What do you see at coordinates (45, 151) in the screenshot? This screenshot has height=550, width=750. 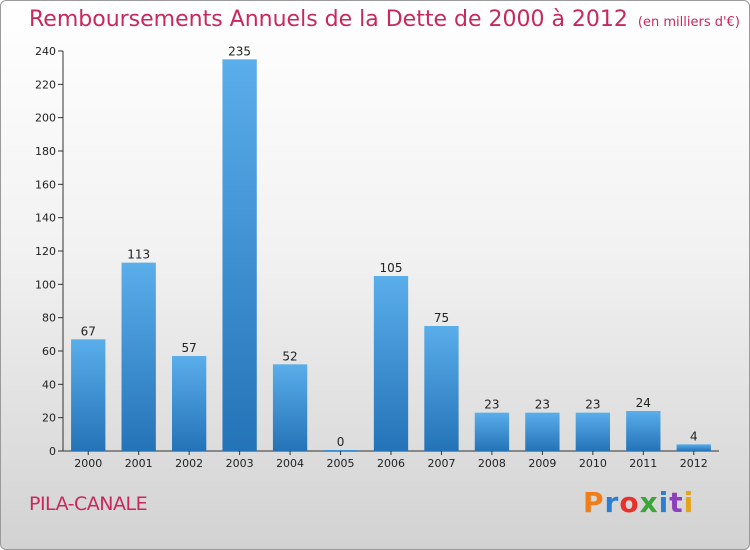 I see `y-tick-label: 180` at bounding box center [45, 151].